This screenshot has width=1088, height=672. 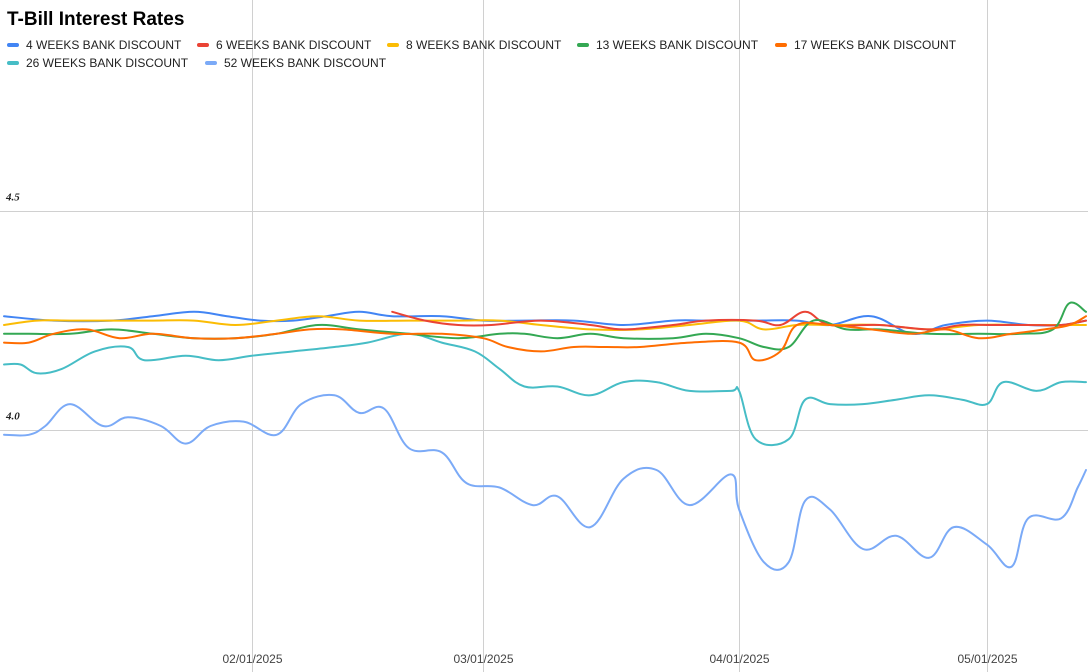 What do you see at coordinates (875, 45) in the screenshot?
I see `legend-label: 17 WEEKS BANK DISCOUNT` at bounding box center [875, 45].